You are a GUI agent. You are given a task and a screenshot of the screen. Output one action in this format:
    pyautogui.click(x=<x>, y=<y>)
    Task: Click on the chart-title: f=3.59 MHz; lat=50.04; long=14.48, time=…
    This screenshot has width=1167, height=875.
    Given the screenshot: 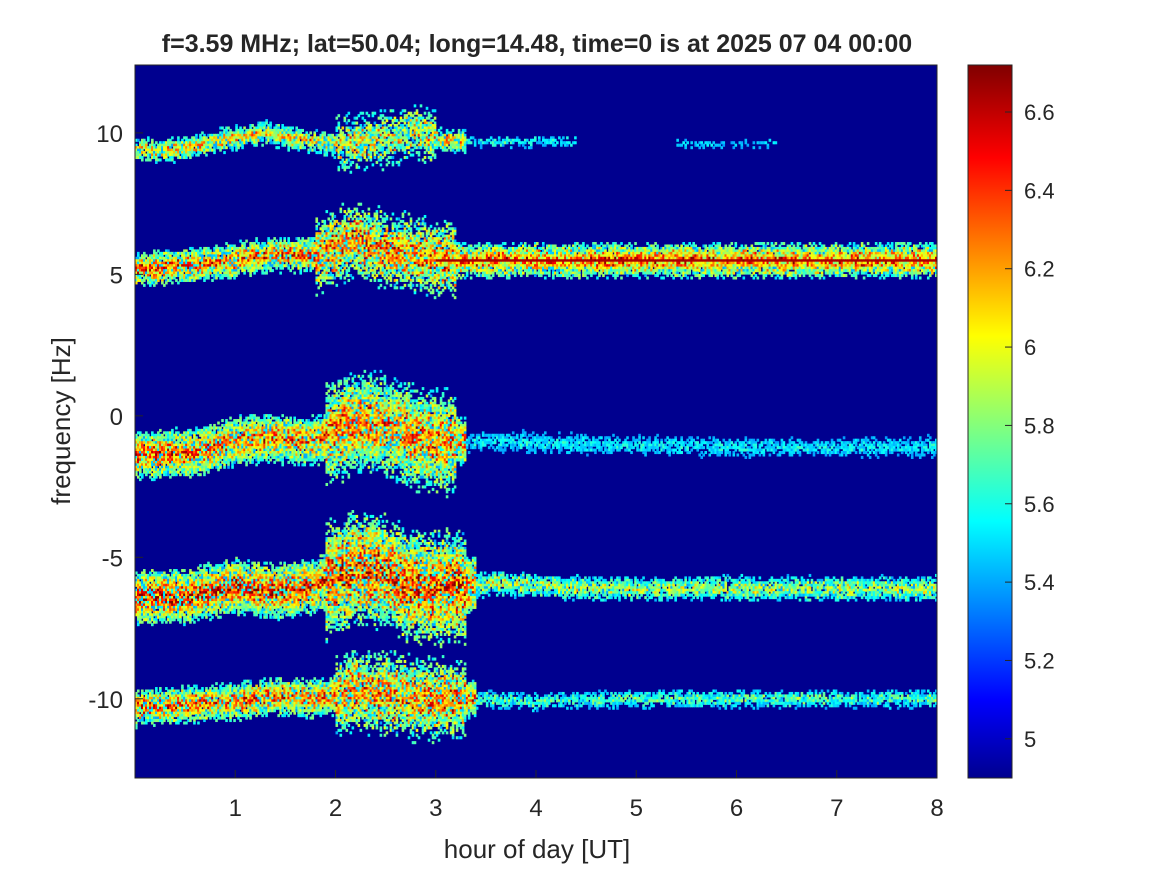 What is the action you would take?
    pyautogui.click(x=537, y=44)
    